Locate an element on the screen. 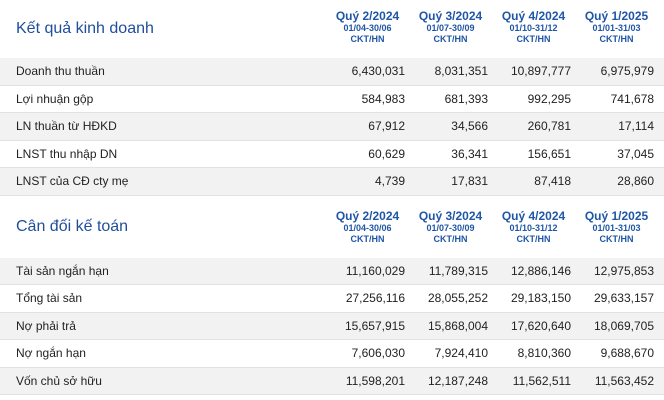 The height and width of the screenshot is (400, 664). cell-value: 11,598,201 is located at coordinates (375, 380).